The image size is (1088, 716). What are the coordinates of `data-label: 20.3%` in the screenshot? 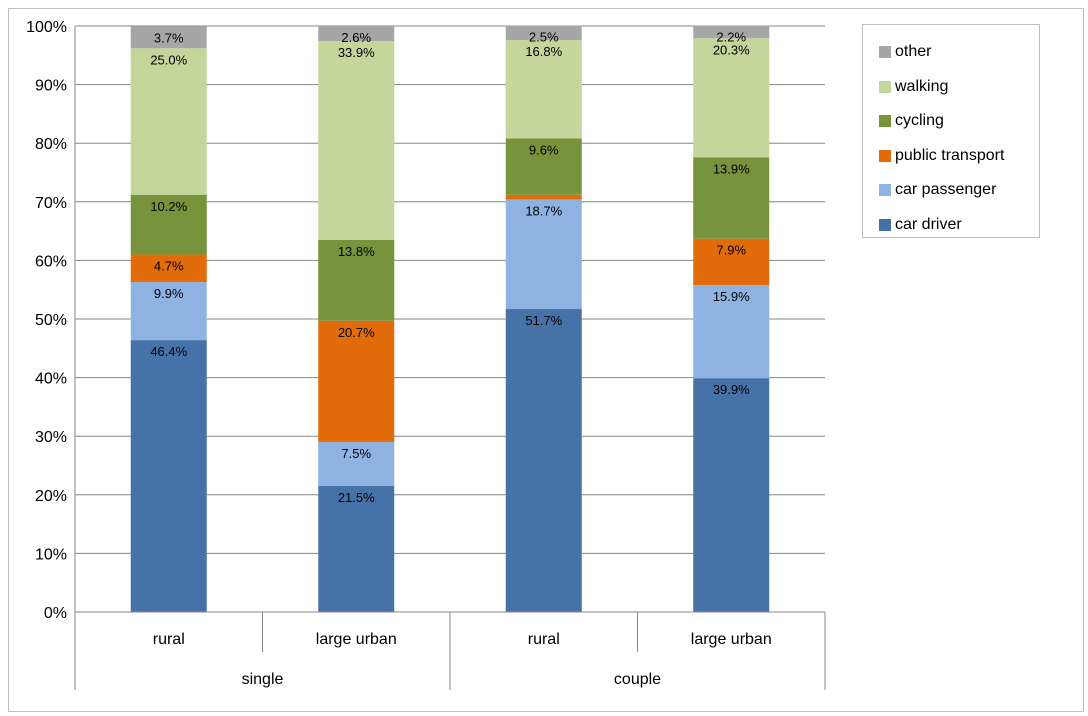 It's located at (731, 49).